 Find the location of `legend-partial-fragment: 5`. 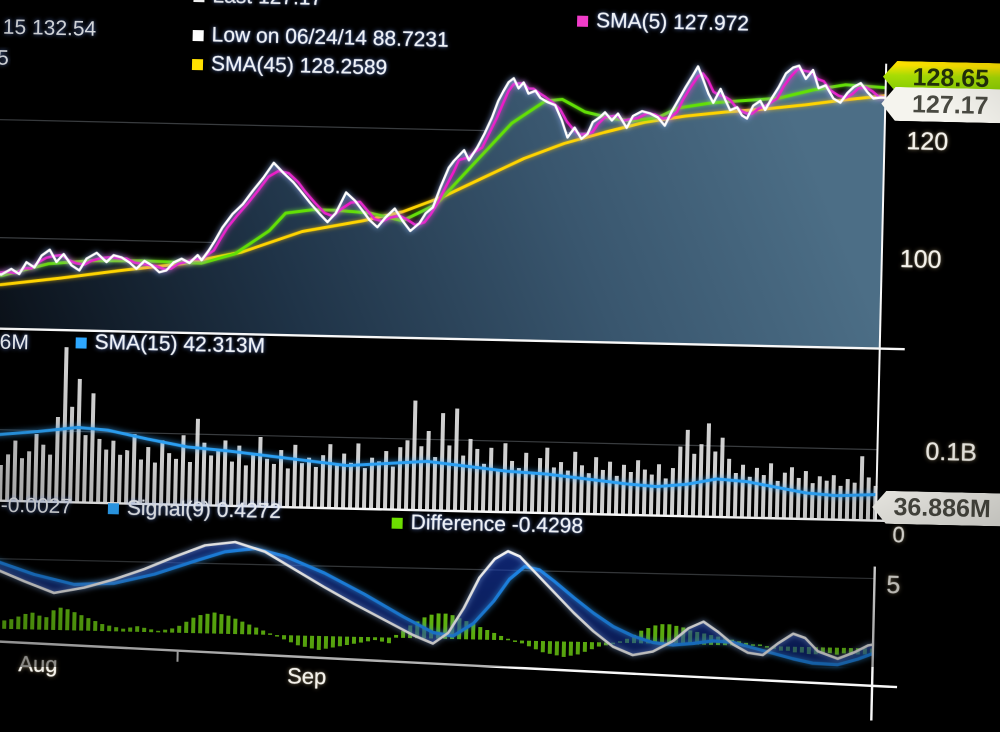

legend-partial-fragment: 5 is located at coordinates (5, 58).